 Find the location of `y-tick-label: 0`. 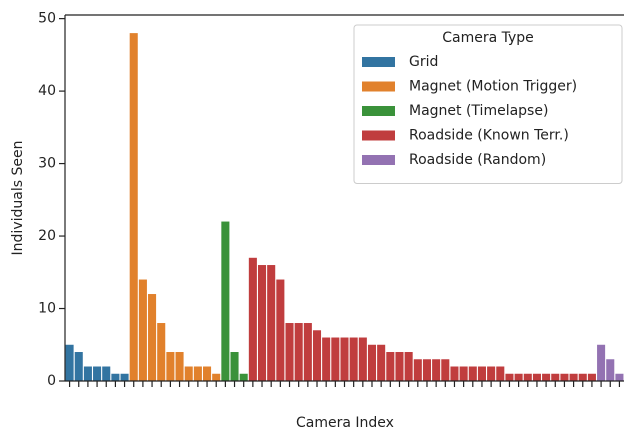

y-tick-label: 0 is located at coordinates (51, 381).